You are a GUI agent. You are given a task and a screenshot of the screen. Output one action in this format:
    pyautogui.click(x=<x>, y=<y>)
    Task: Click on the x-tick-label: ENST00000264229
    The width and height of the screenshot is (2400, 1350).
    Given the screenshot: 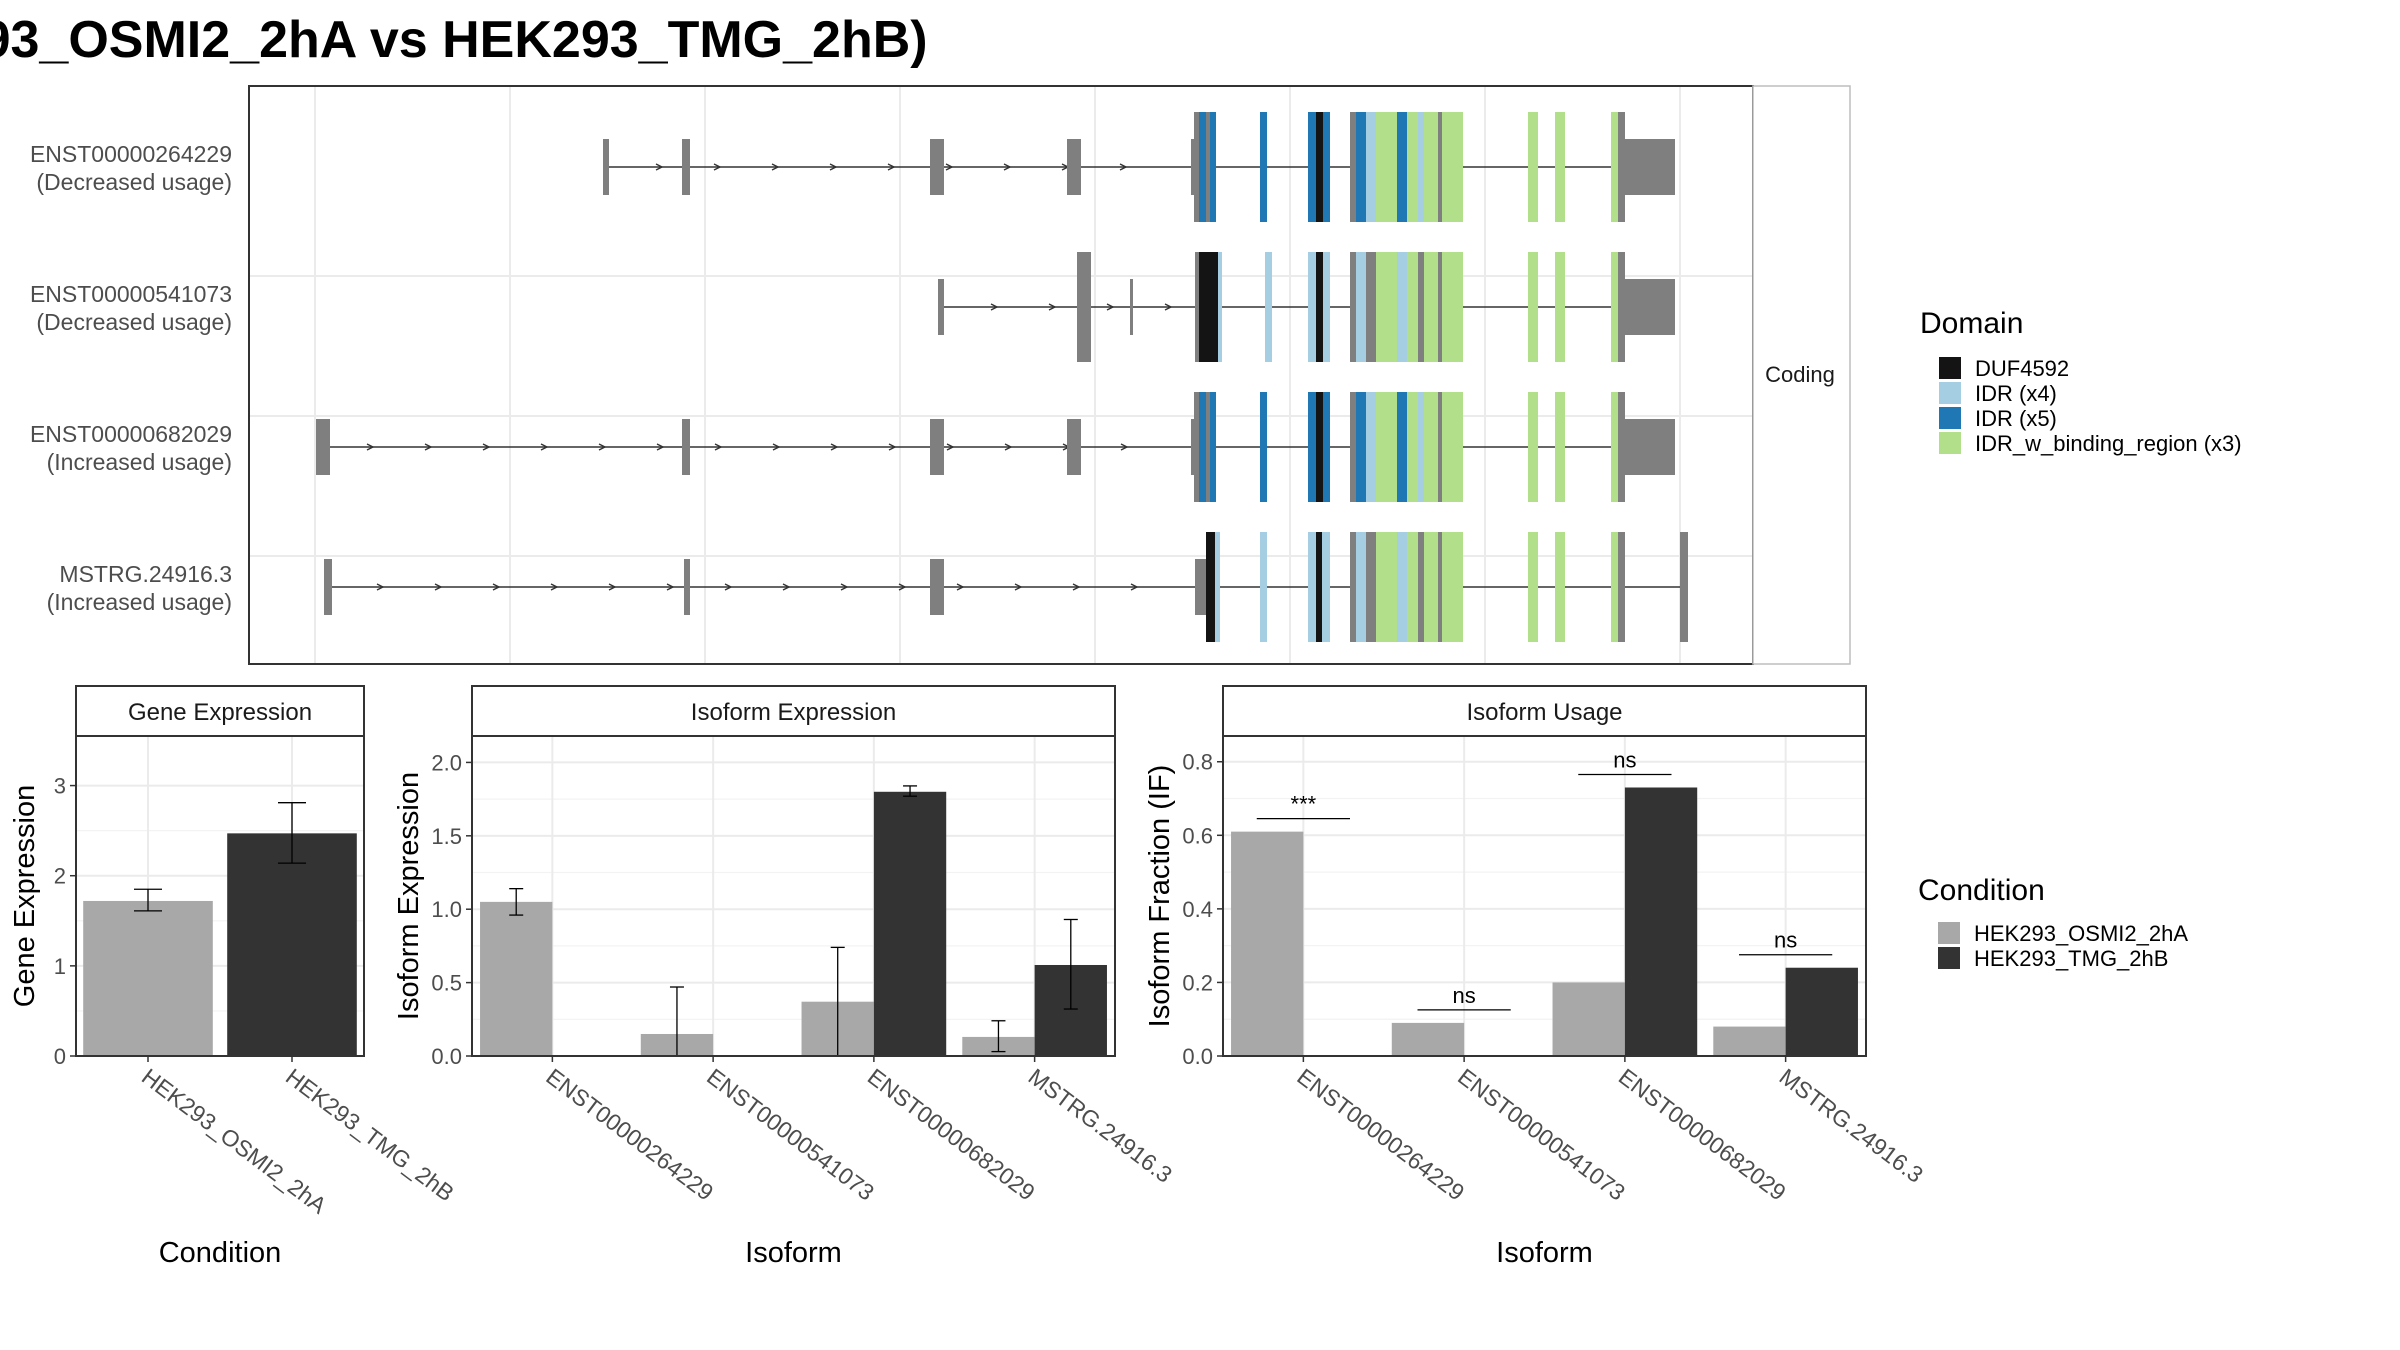 What is the action you would take?
    pyautogui.click(x=629, y=1134)
    